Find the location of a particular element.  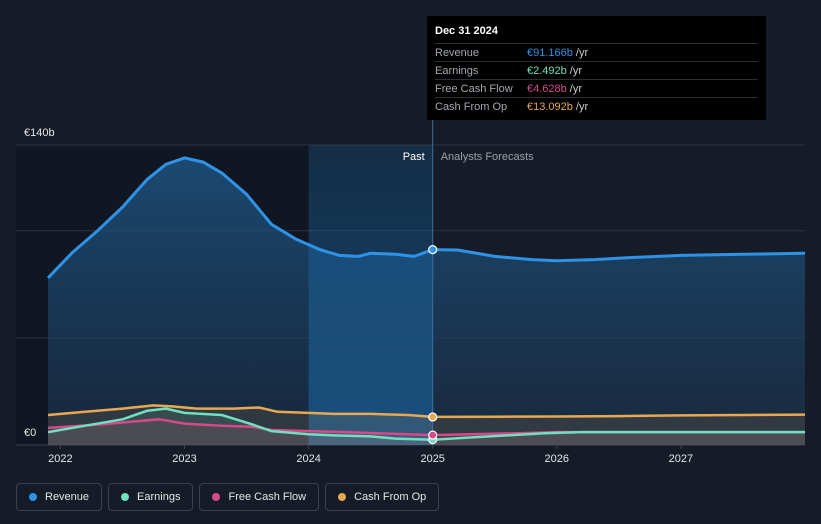

legend-label: Cash From Op is located at coordinates (390, 497).